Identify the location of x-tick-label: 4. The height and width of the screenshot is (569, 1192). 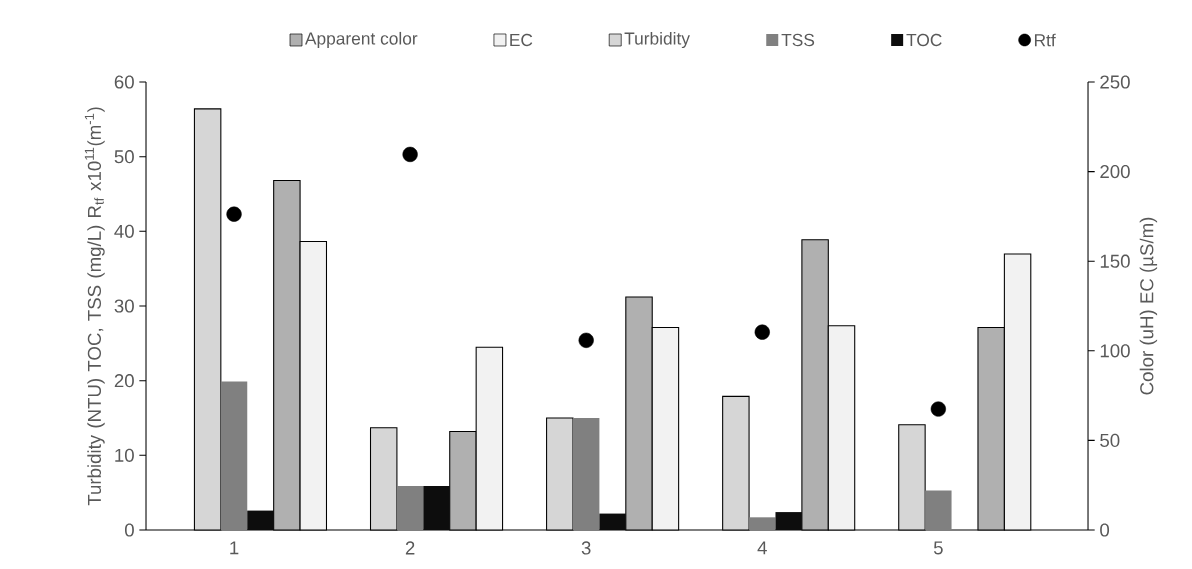
(762, 548).